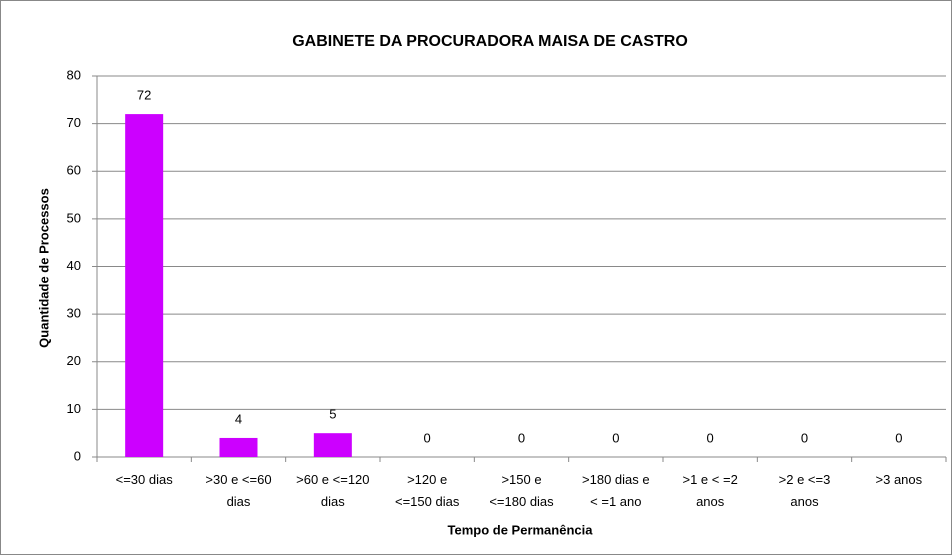 The image size is (952, 555). What do you see at coordinates (521, 529) in the screenshot?
I see `x-axis-title: Tempo de Permanência` at bounding box center [521, 529].